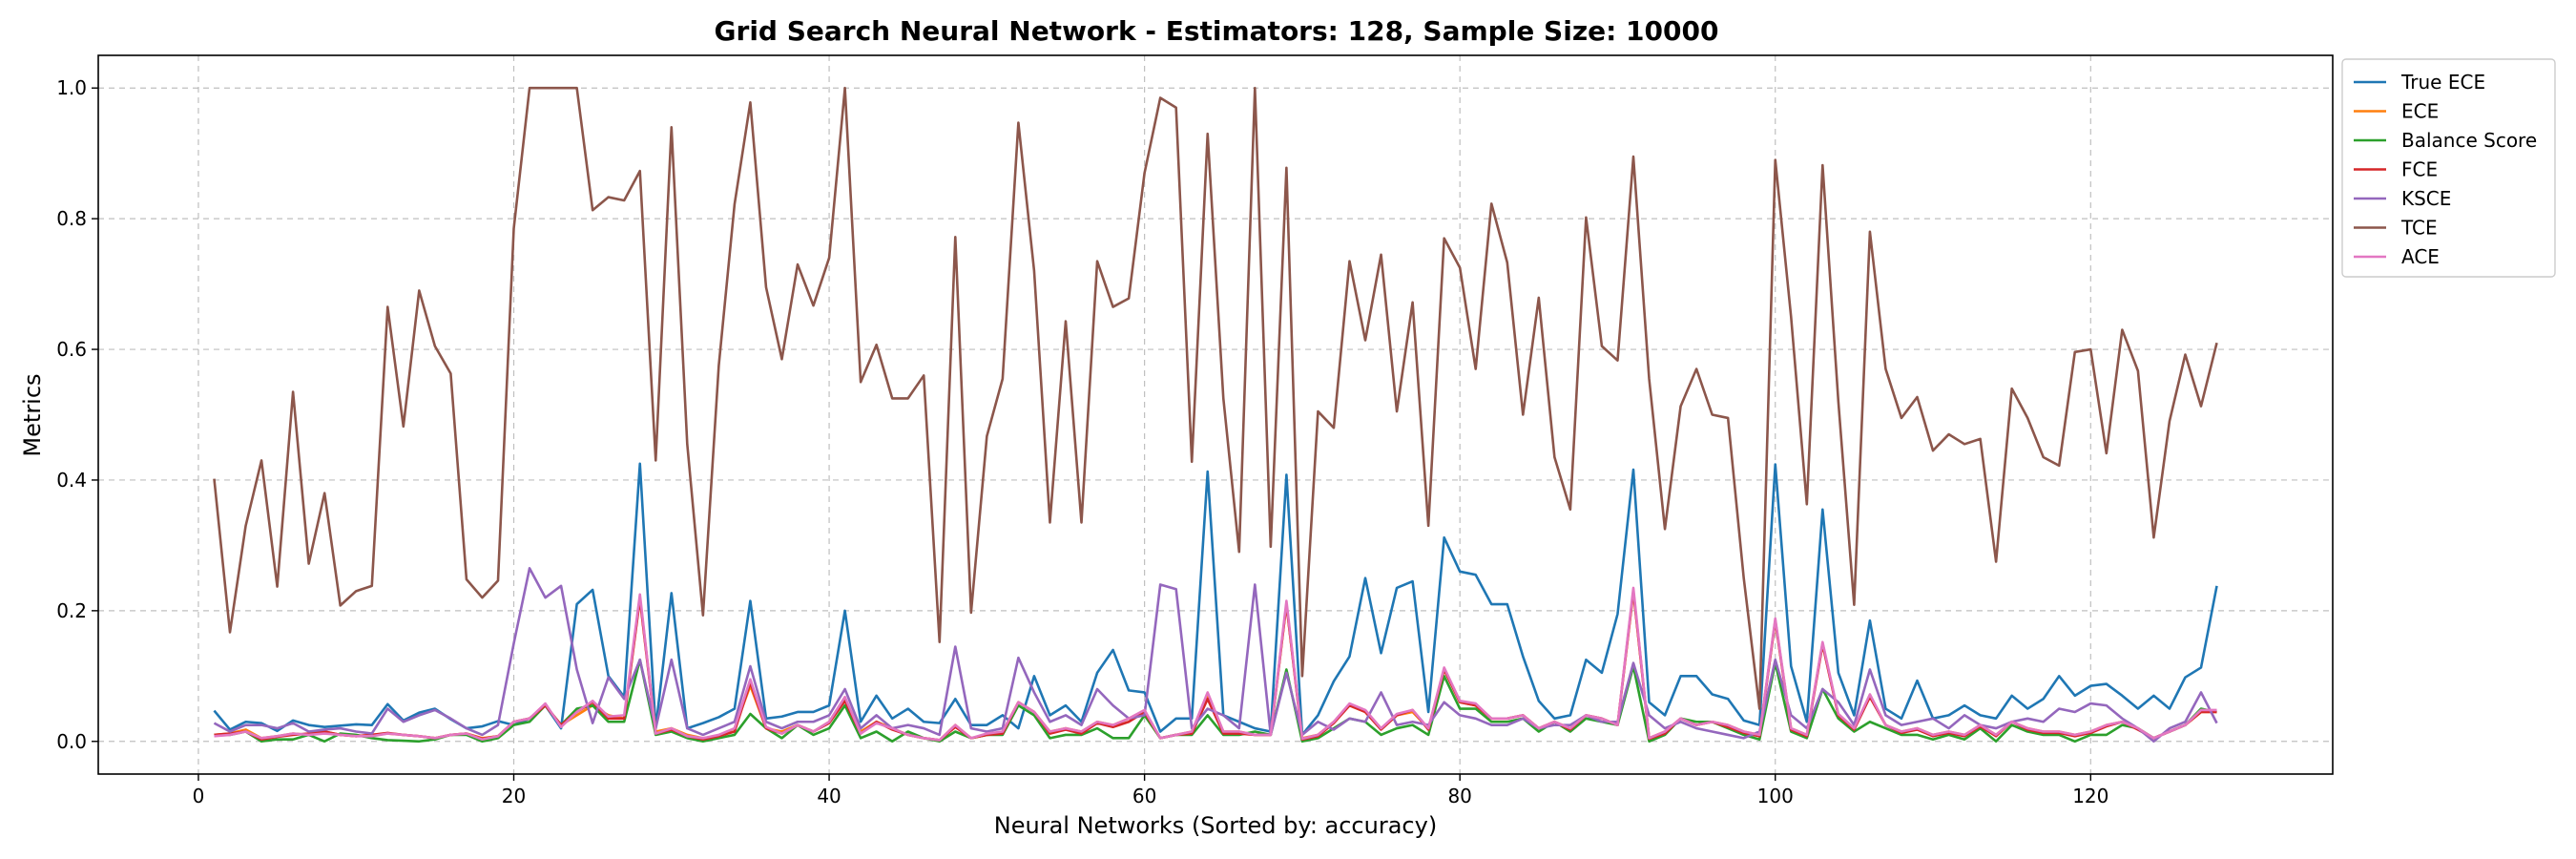 This screenshot has width=2576, height=859. I want to click on legend-item: FCE, so click(2396, 169).